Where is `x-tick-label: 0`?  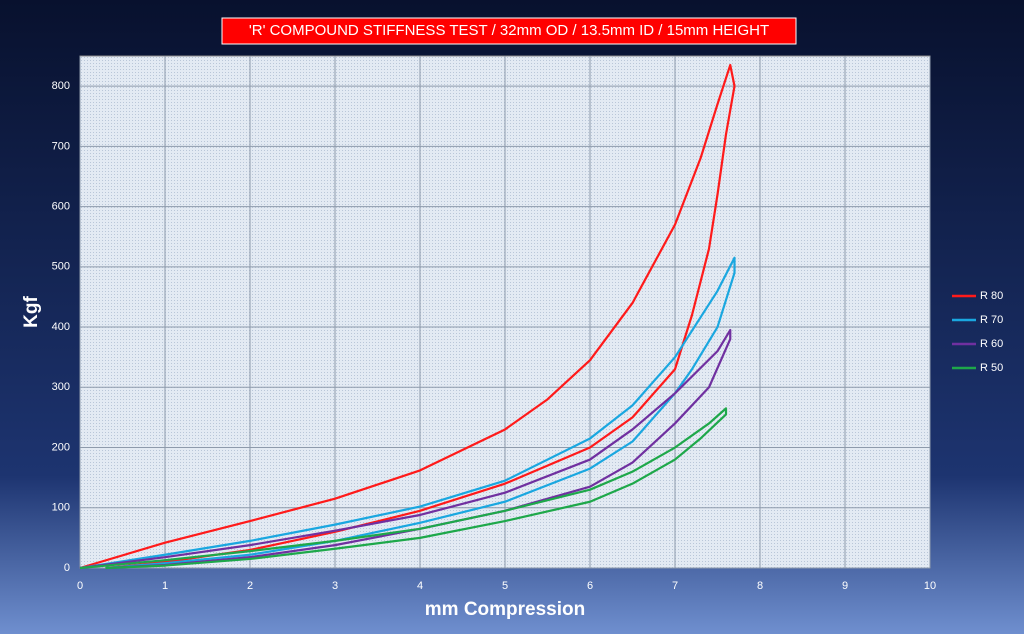
x-tick-label: 0 is located at coordinates (80, 586).